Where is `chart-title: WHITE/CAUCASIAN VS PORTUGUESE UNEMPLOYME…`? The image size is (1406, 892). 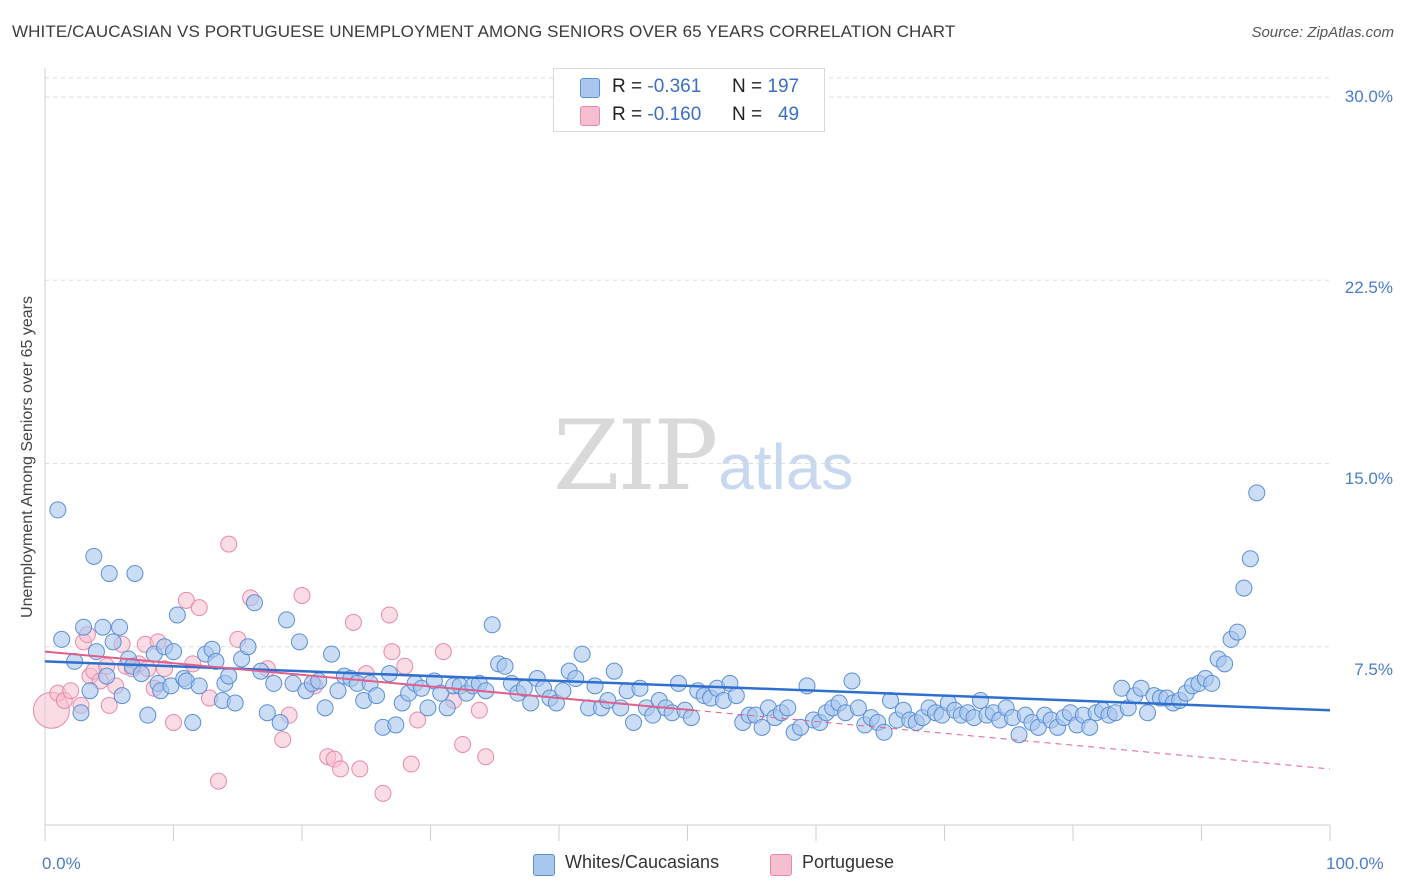
chart-title: WHITE/CAUCASIAN VS PORTUGUESE UNEMPLOYME… is located at coordinates (484, 31).